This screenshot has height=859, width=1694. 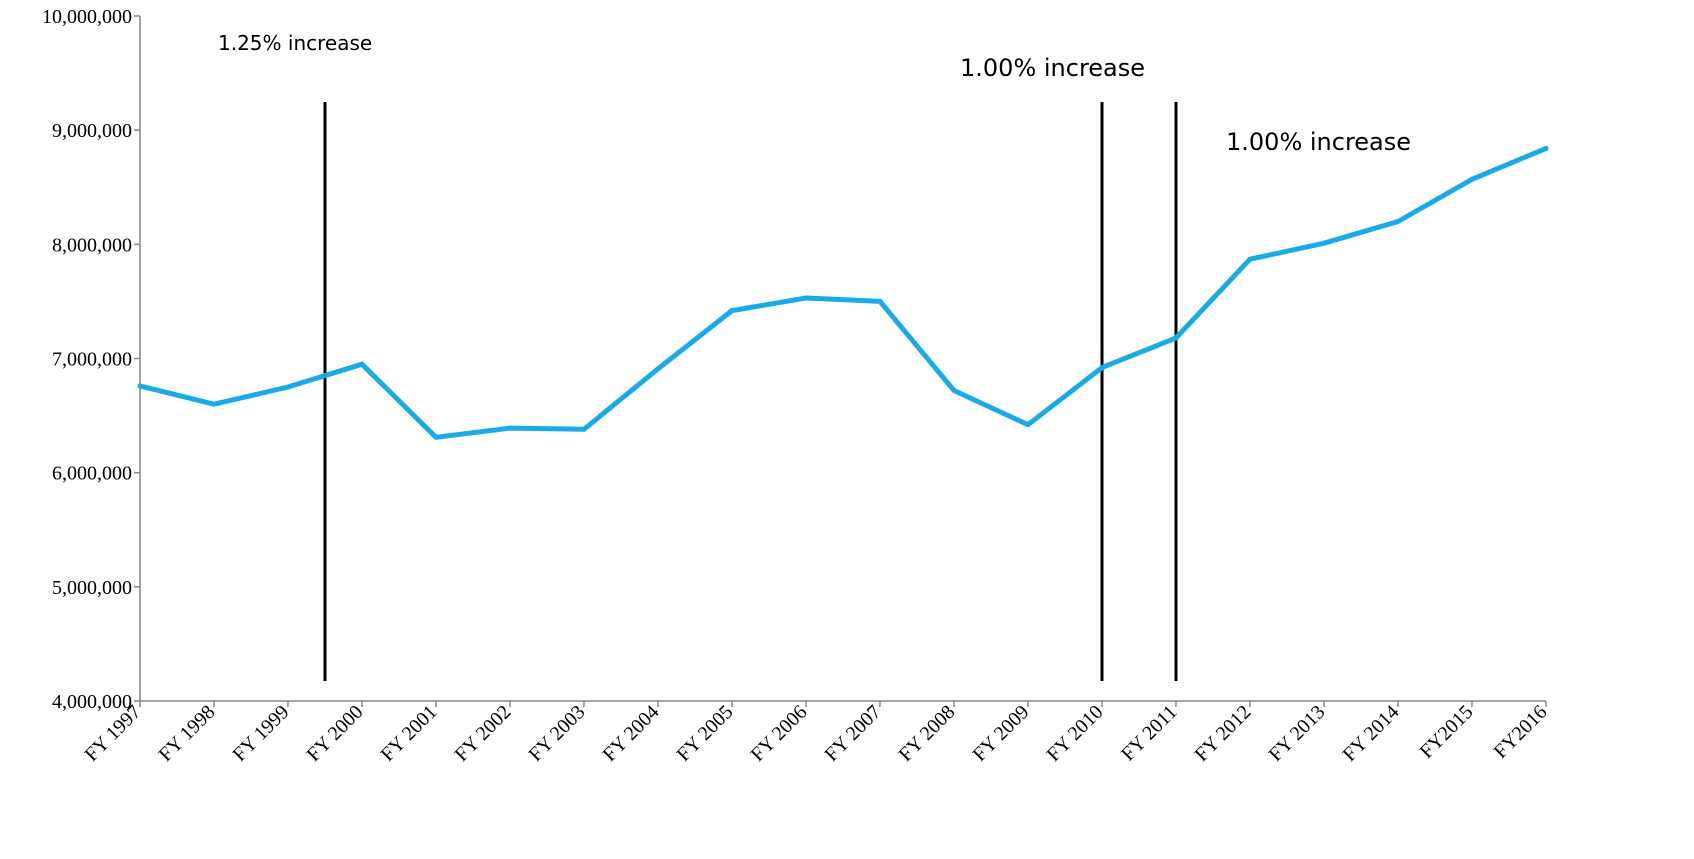 I want to click on x-tick-label: FY 2004, so click(x=631, y=733).